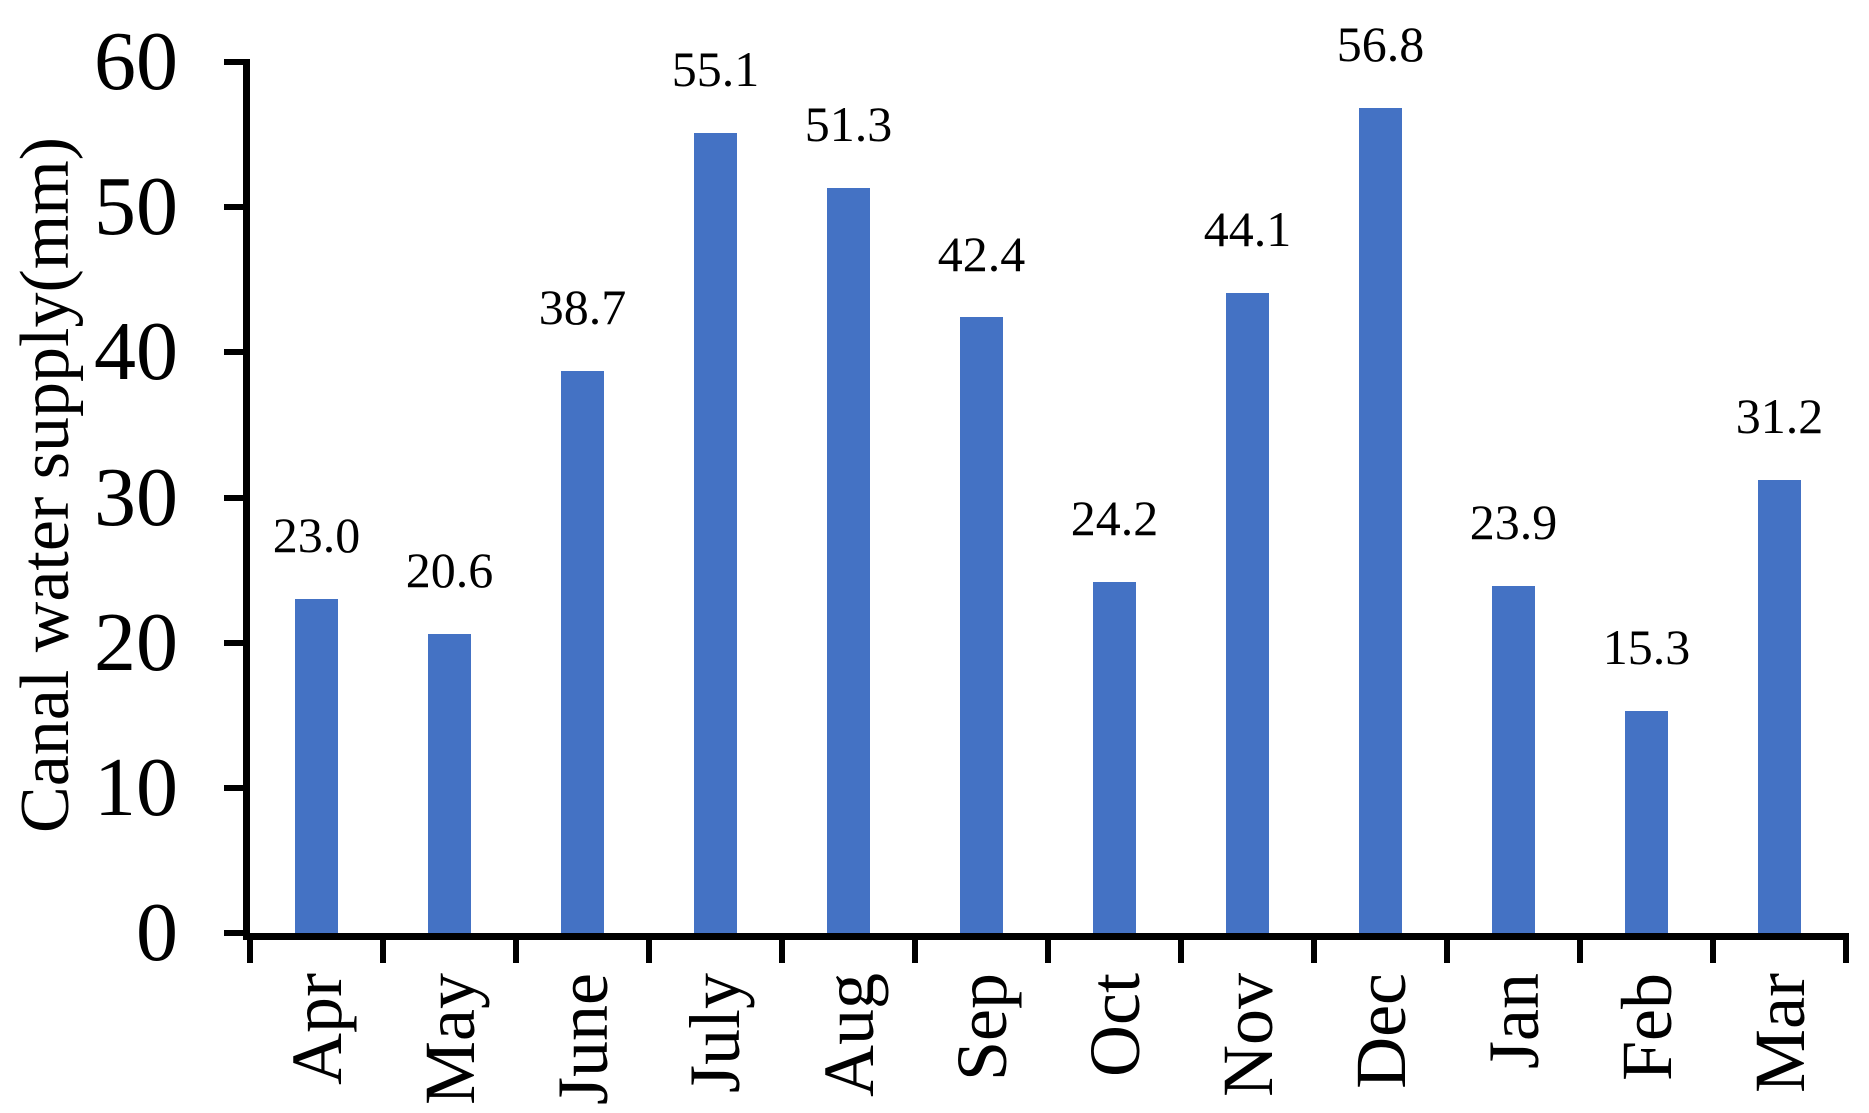  What do you see at coordinates (582, 1039) in the screenshot?
I see `x-axis-category-label: June` at bounding box center [582, 1039].